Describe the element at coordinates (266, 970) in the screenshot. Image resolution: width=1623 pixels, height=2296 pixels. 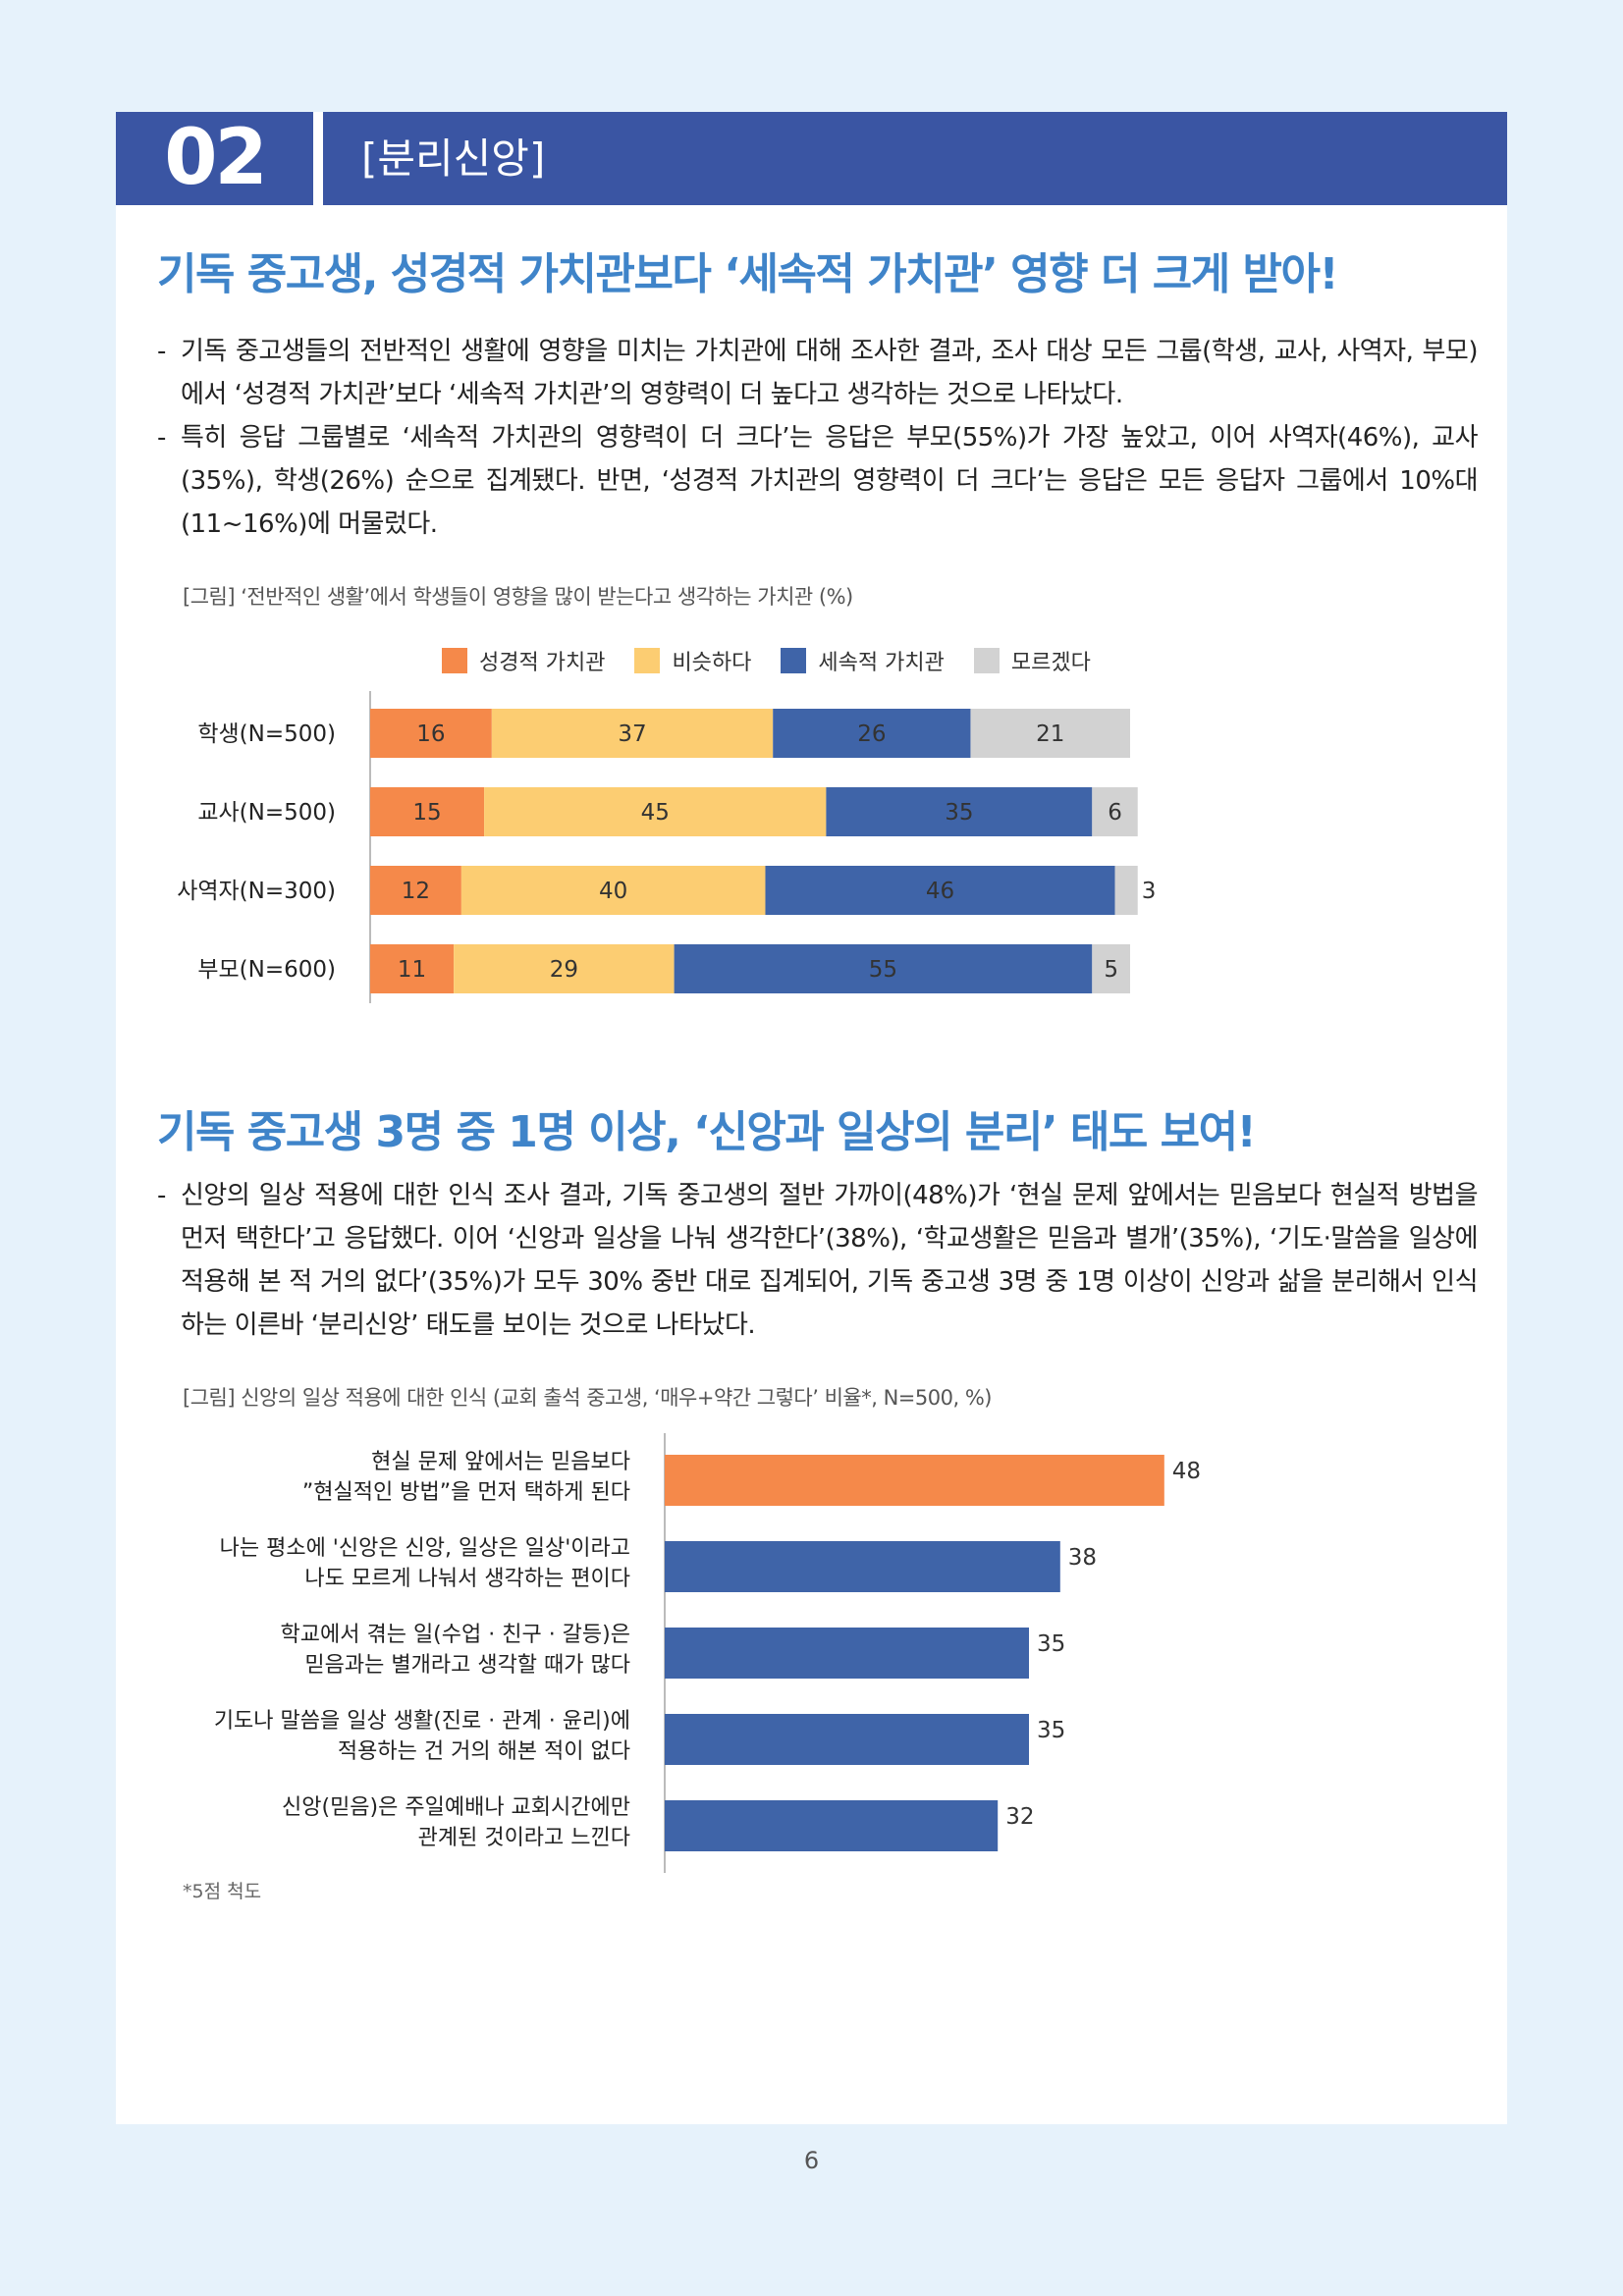
I see `category-label: 부모(N=600)` at that location.